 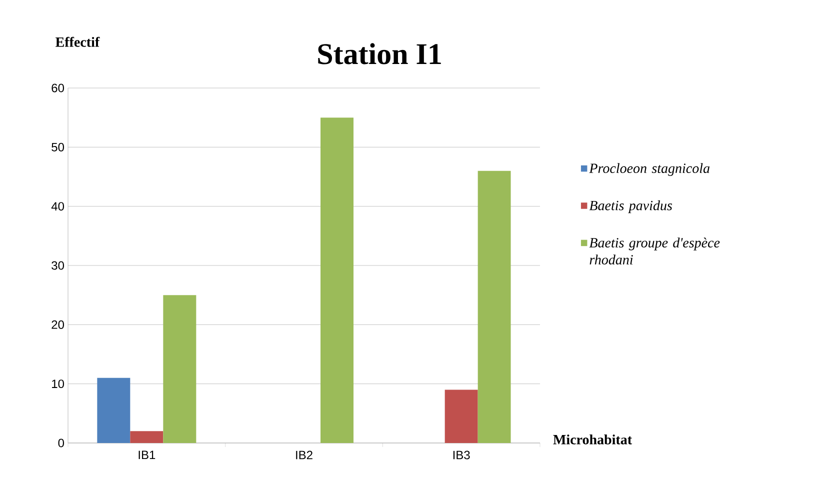 I want to click on y-tick-label: 10, so click(x=58, y=384).